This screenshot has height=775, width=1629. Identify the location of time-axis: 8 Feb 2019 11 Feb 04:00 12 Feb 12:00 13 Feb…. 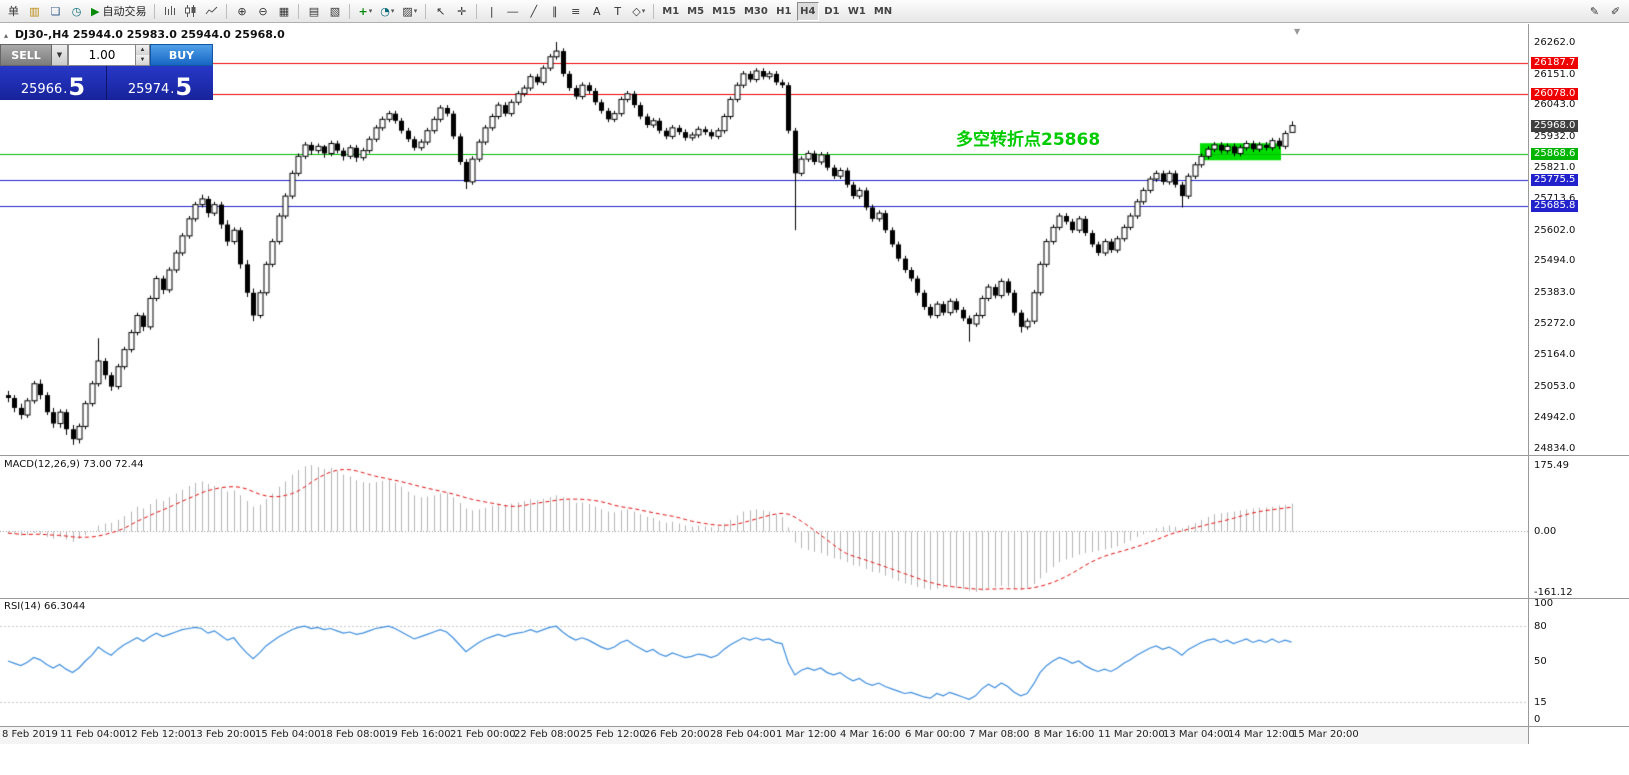
(764, 735).